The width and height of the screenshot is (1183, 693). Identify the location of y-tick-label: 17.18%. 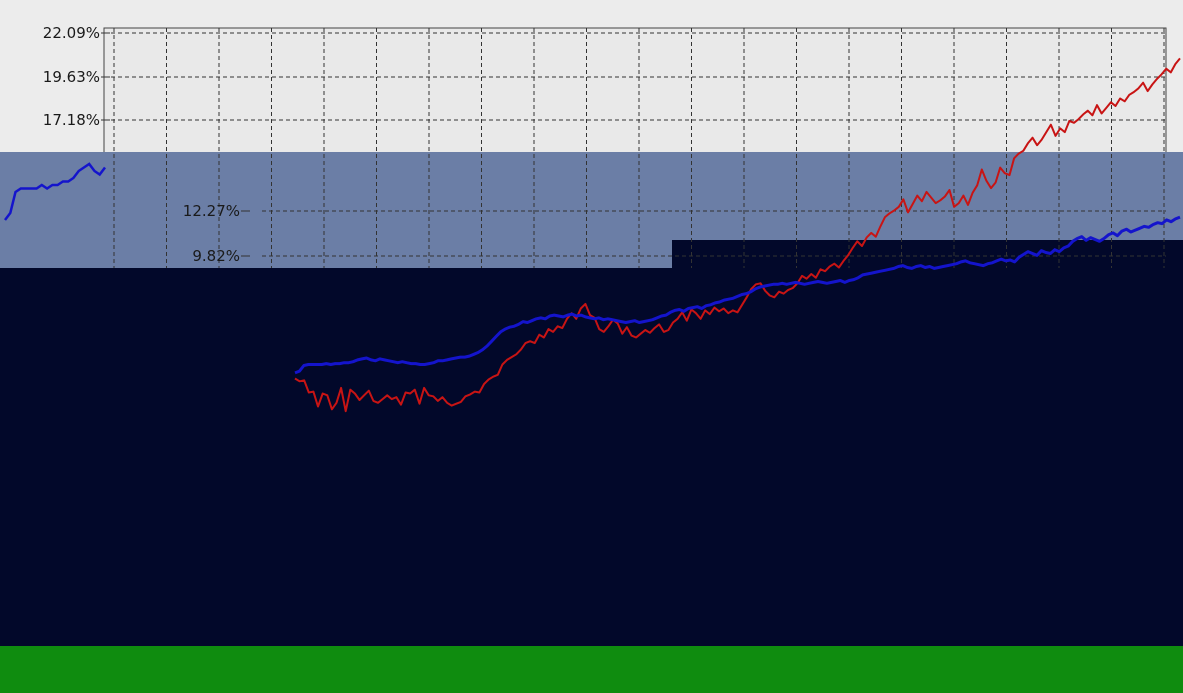
(71, 120).